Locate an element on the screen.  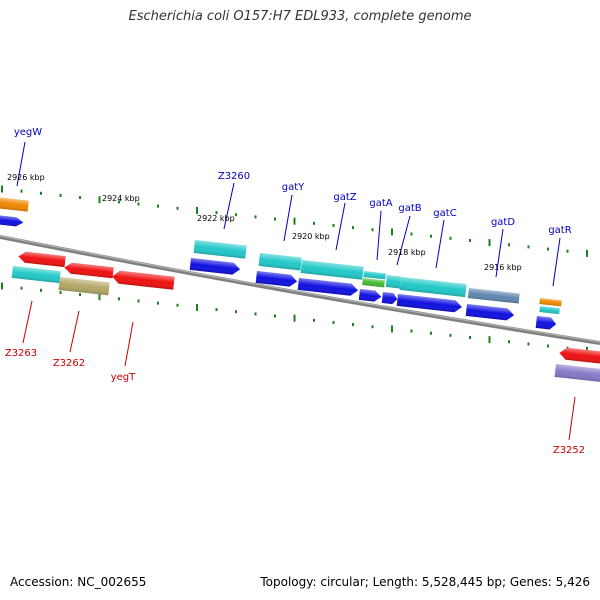
scale-label-3: 2920 kbp is located at coordinates (311, 236).